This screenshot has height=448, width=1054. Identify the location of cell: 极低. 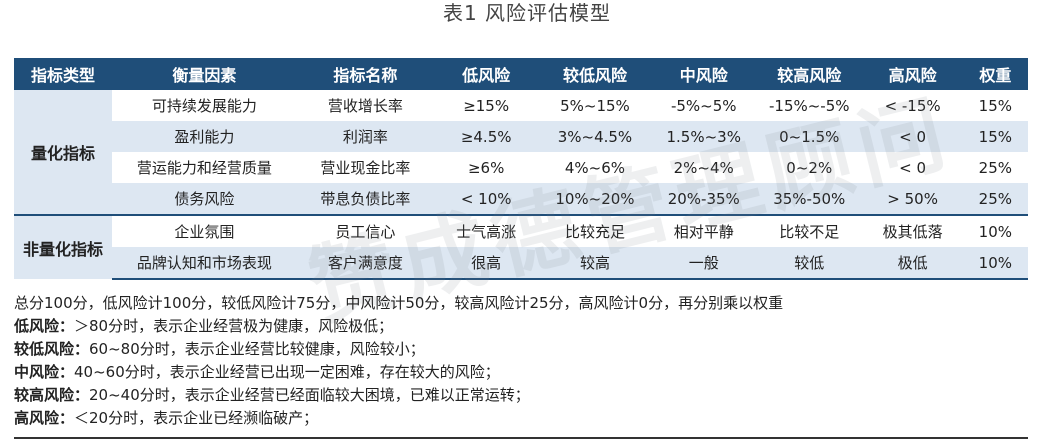
(912, 263).